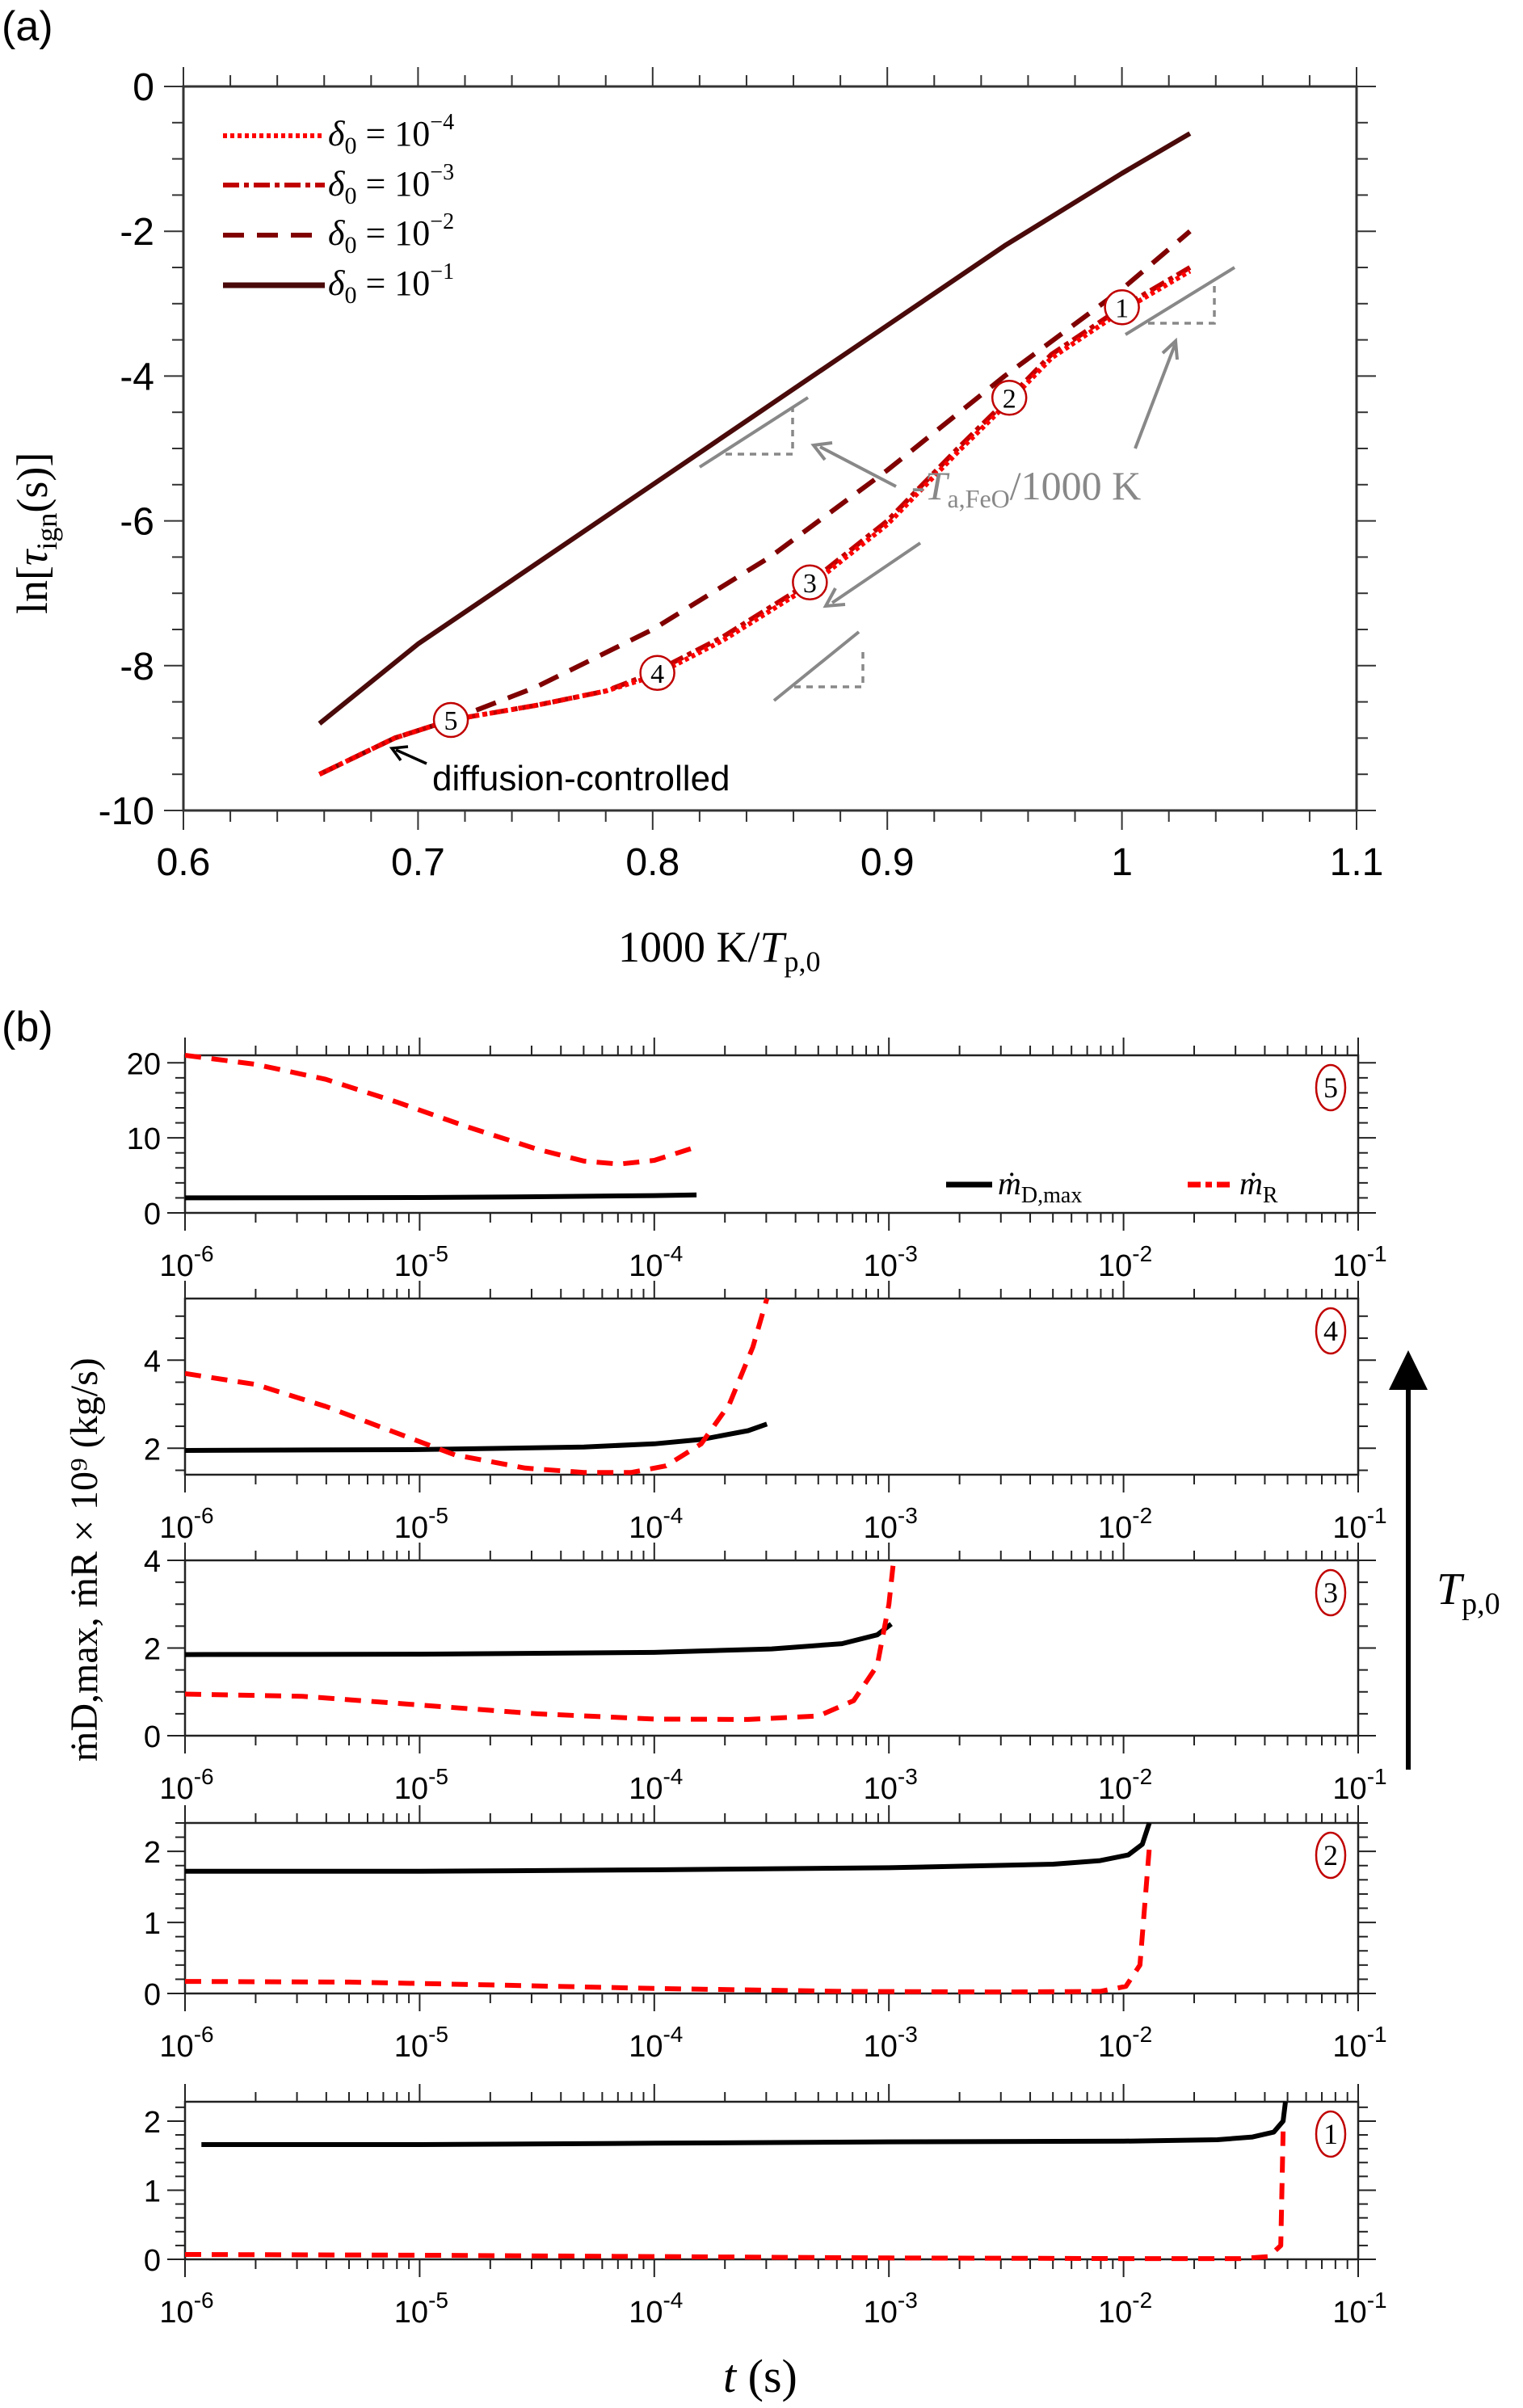  I want to click on y-tick-label: 10, so click(144, 1139).